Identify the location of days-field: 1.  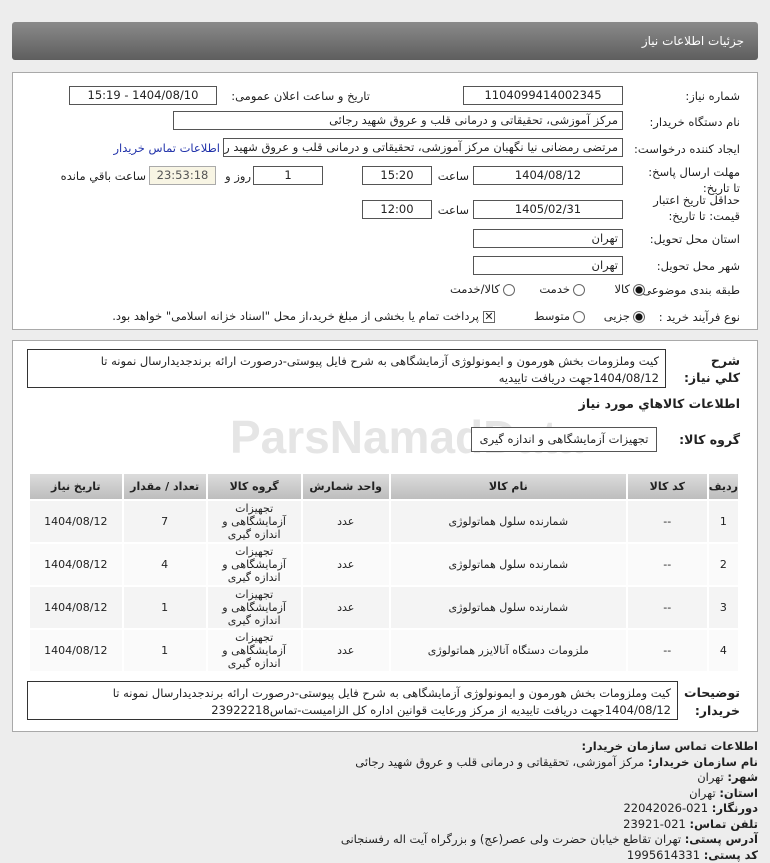
(288, 175).